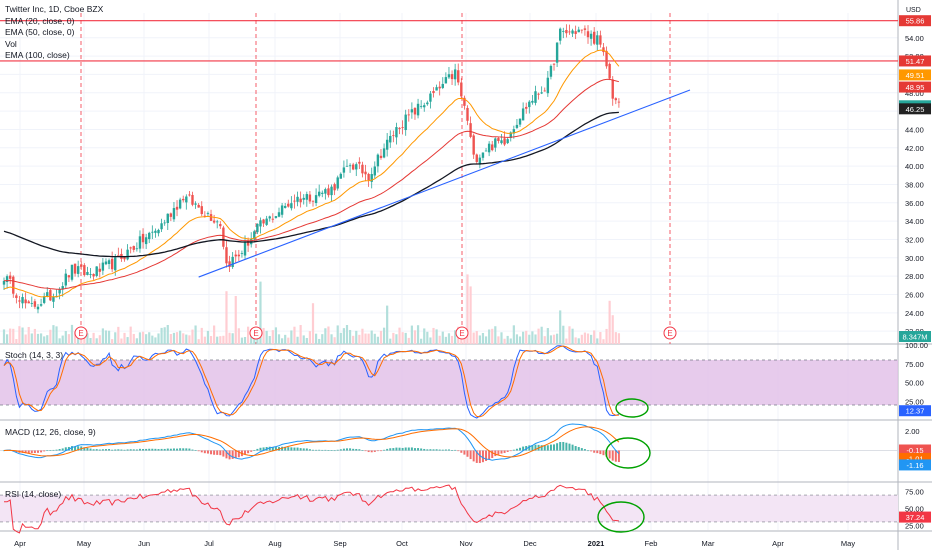  What do you see at coordinates (914, 129) in the screenshot?
I see `price-tick-label: 44.00` at bounding box center [914, 129].